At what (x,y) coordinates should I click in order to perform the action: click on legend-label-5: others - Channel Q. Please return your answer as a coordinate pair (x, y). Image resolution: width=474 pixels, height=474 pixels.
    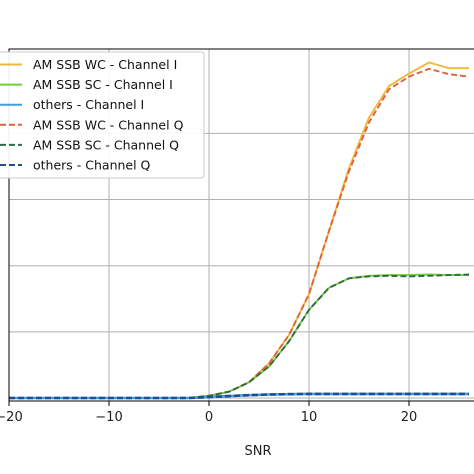
    Looking at the image, I should click on (92, 165).